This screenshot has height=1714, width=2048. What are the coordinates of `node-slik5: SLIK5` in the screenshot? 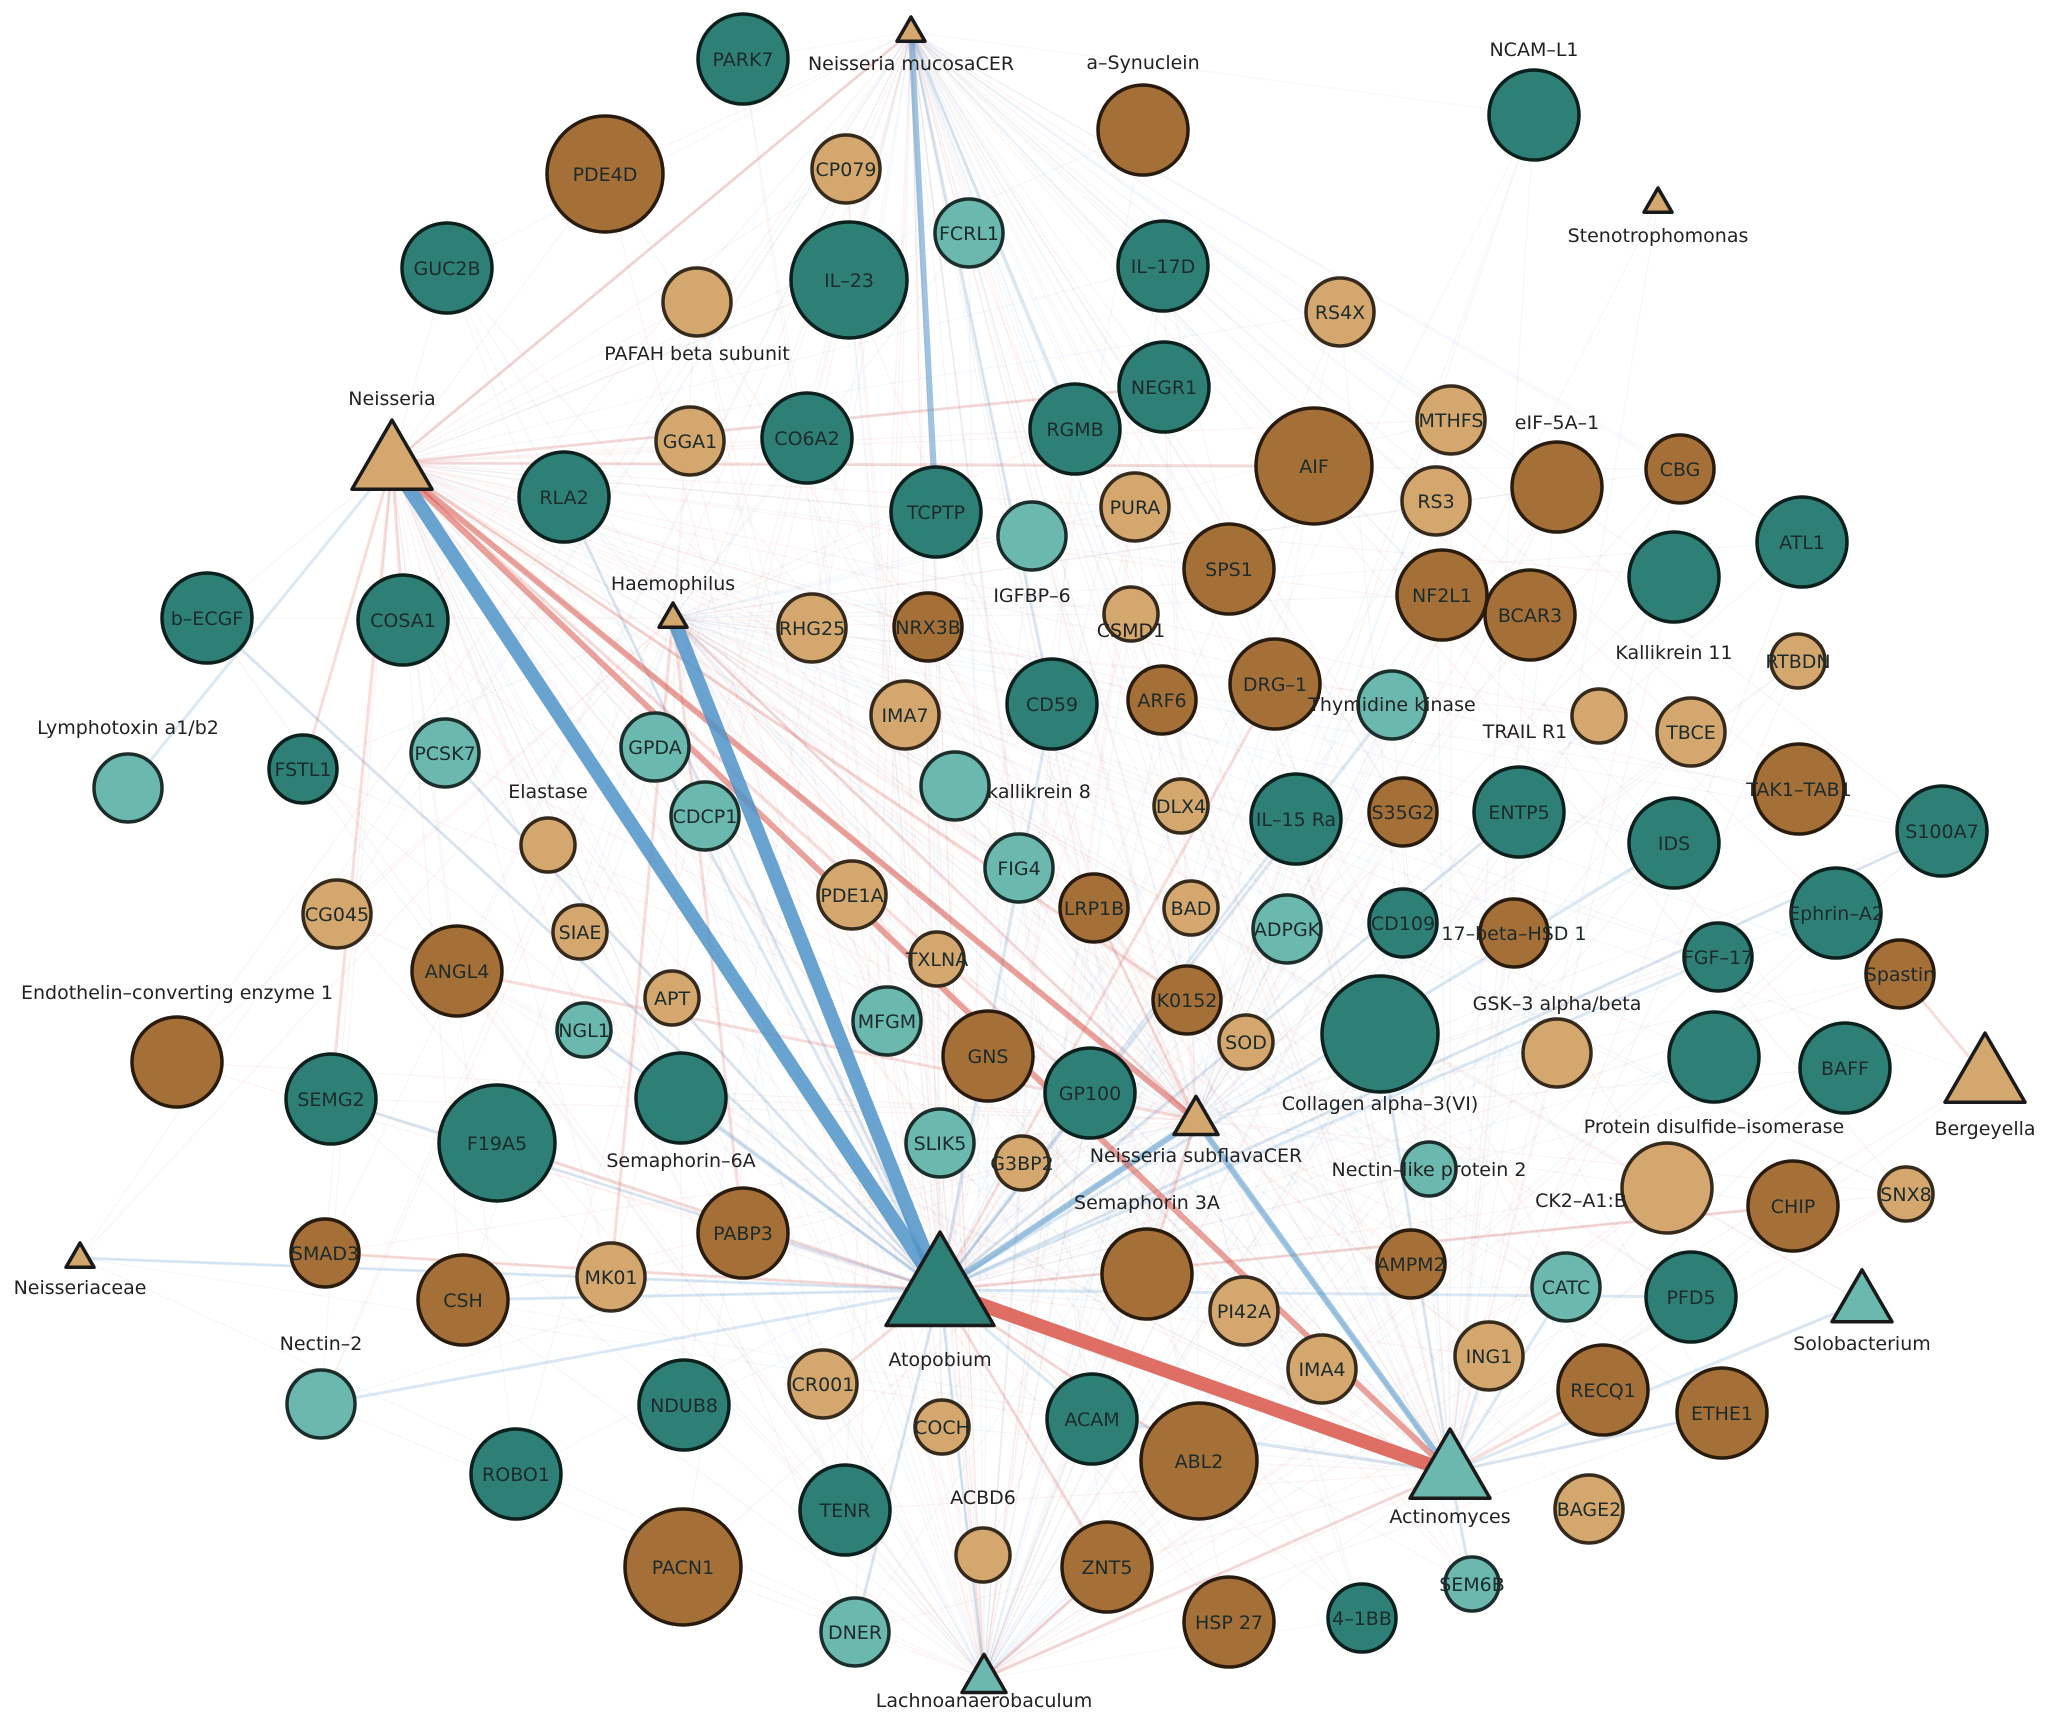 It's located at (940, 1143).